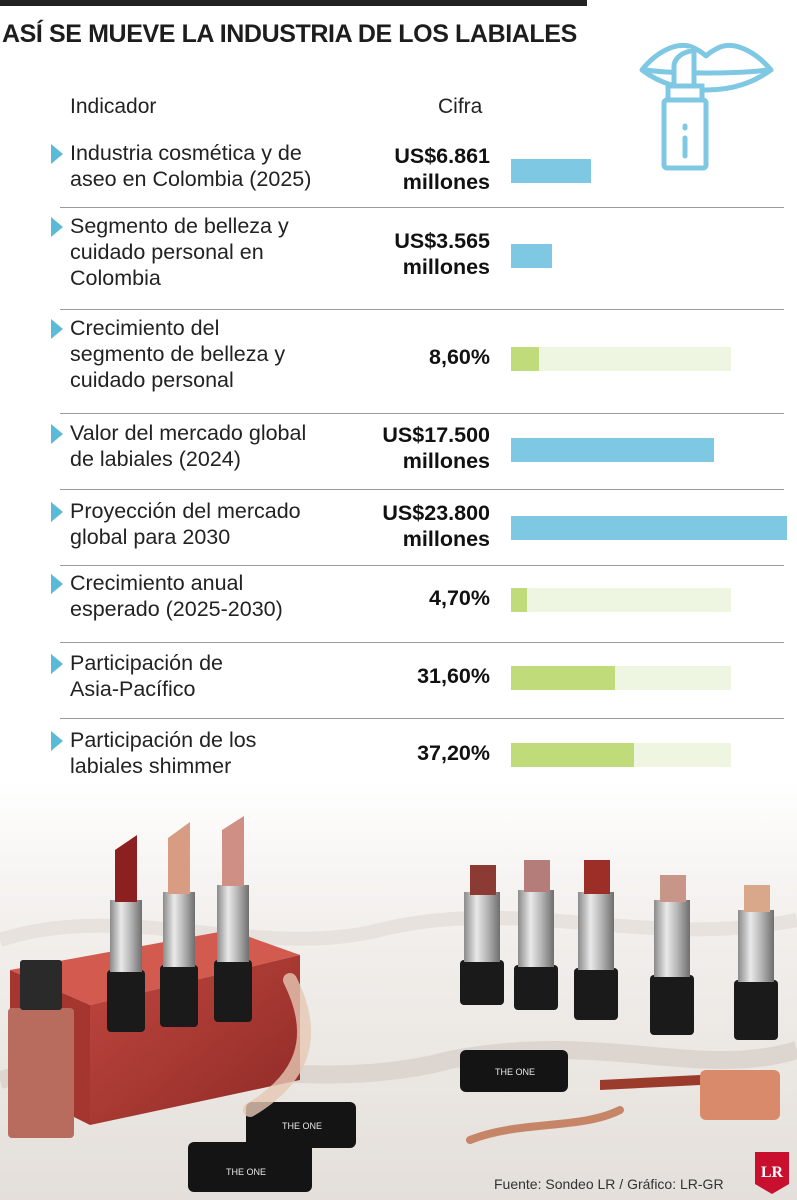 The width and height of the screenshot is (797, 1200). Describe the element at coordinates (176, 609) in the screenshot. I see `indicator-label-line: esperado (2025-2030)` at that location.